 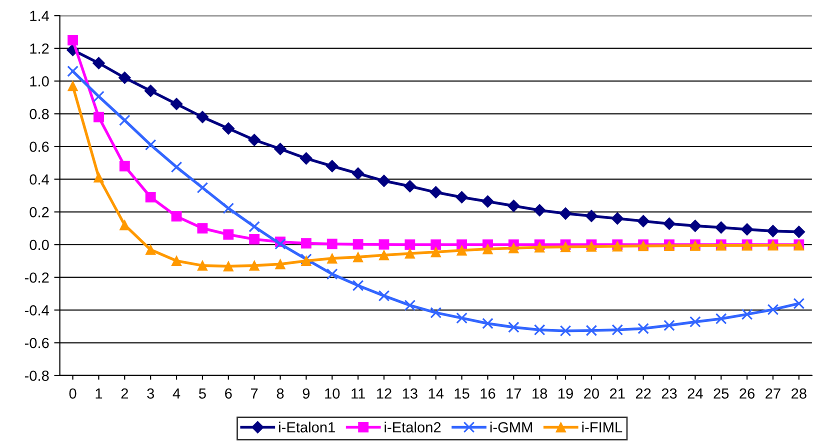 What do you see at coordinates (228, 393) in the screenshot?
I see `x-tick-label: 6` at bounding box center [228, 393].